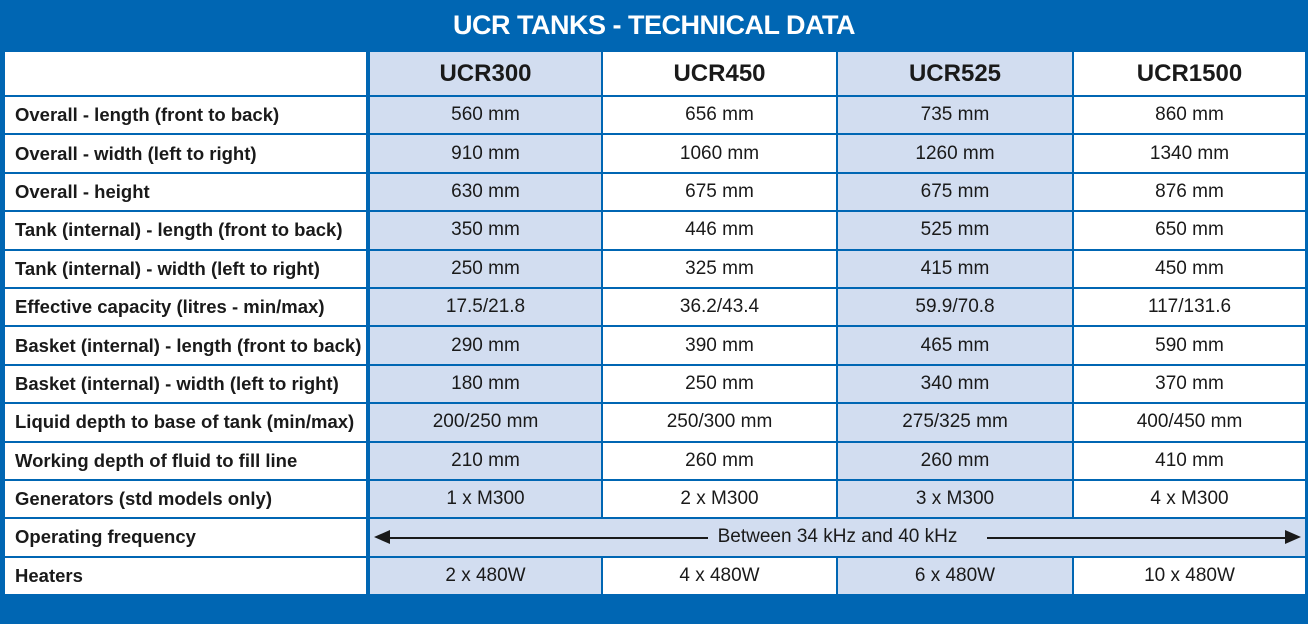 The image size is (1312, 627). I want to click on arrow-line-left, so click(548, 538).